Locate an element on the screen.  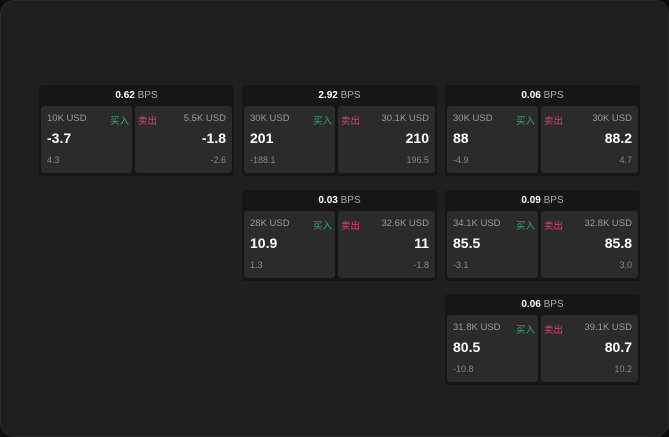
sell-change: -2.6 is located at coordinates (218, 160).